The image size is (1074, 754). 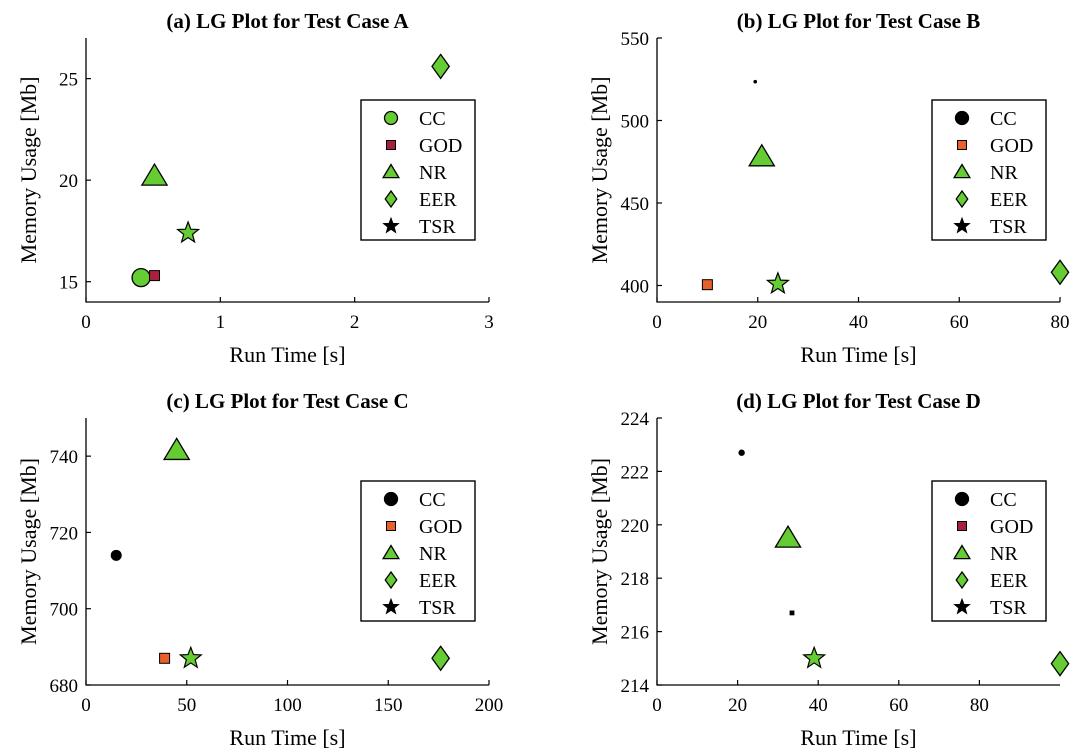 What do you see at coordinates (489, 322) in the screenshot?
I see `x-tick-label: 3` at bounding box center [489, 322].